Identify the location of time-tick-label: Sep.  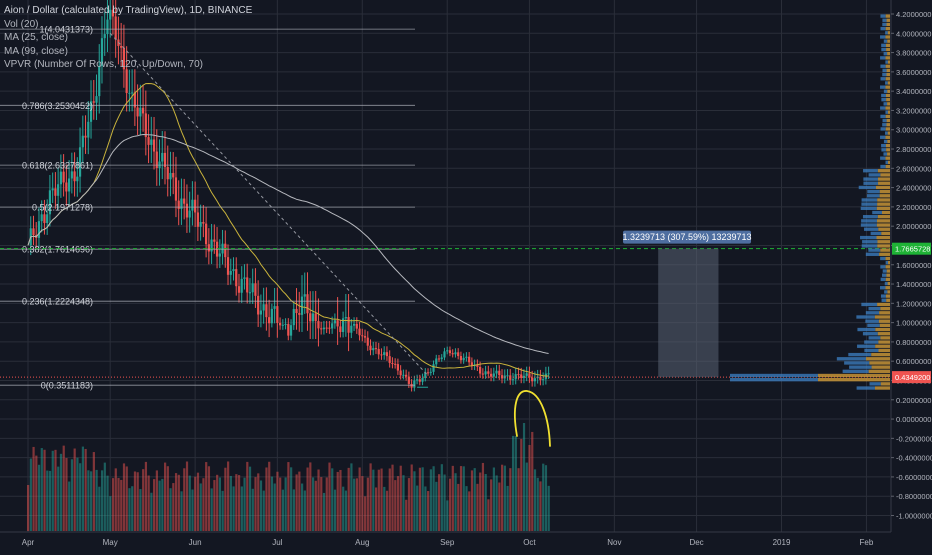
(447, 542).